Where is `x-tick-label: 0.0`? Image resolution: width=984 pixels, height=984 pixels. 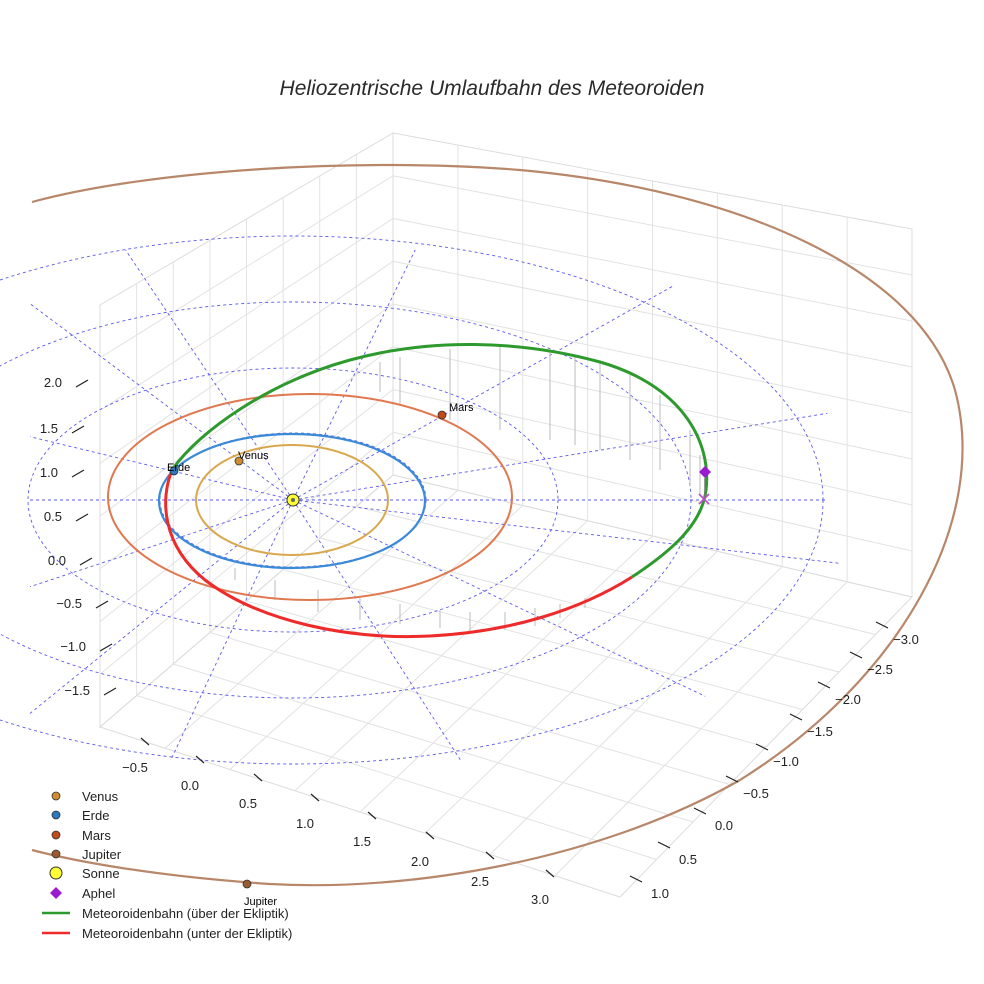 x-tick-label: 0.0 is located at coordinates (190, 785).